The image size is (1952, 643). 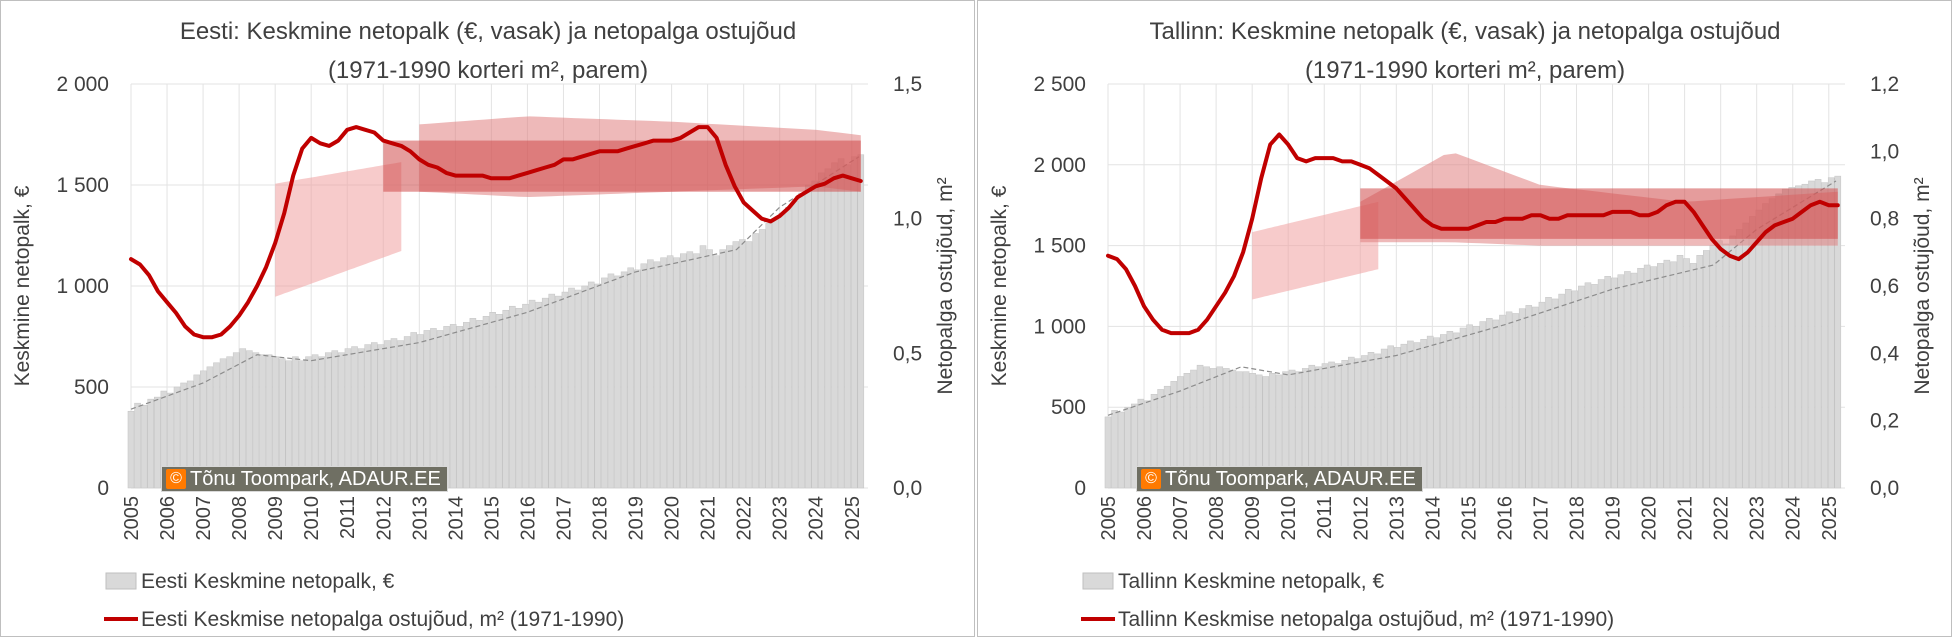 What do you see at coordinates (1650, 518) in the screenshot?
I see `x-tick-label: 2020` at bounding box center [1650, 518].